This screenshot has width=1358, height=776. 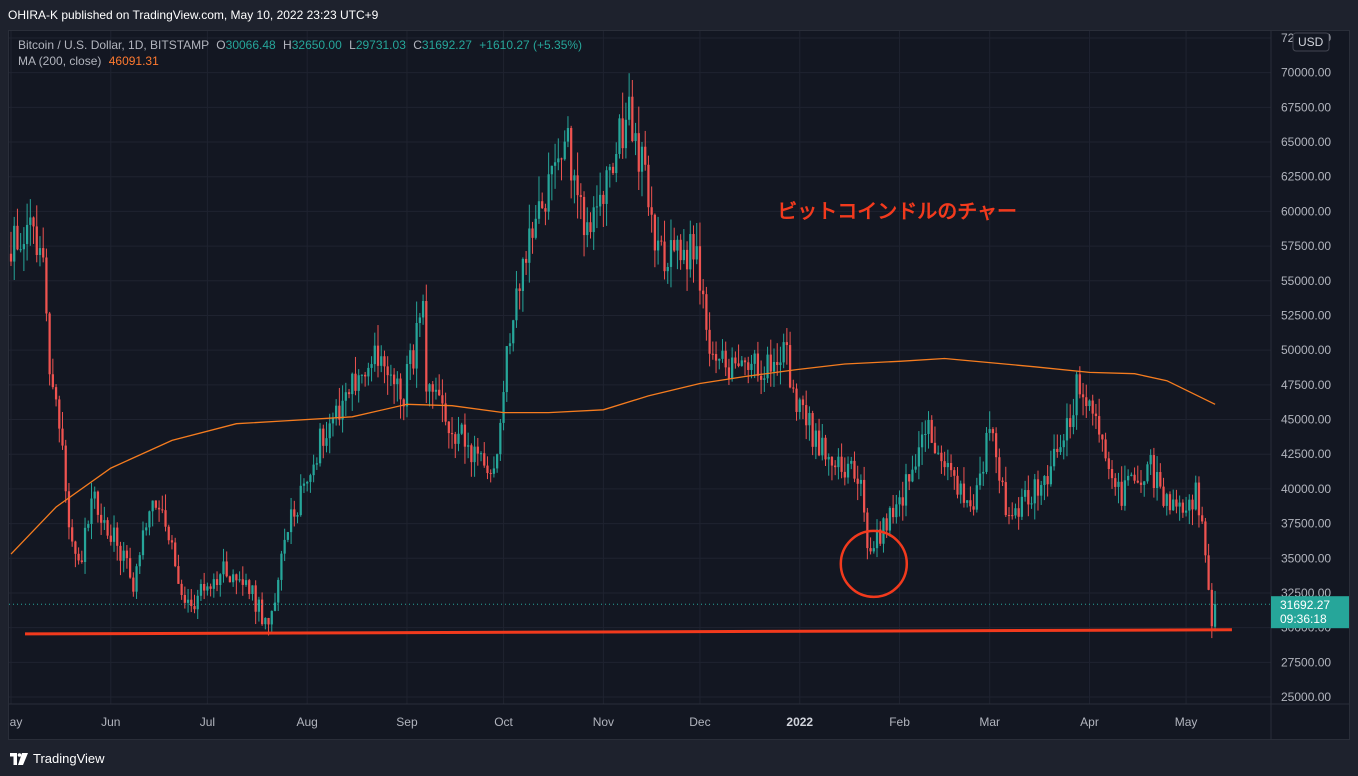 I want to click on symbol-label: Bitcoin / U.S. Dollar, 1D, BITSTAMP, so click(x=113, y=45).